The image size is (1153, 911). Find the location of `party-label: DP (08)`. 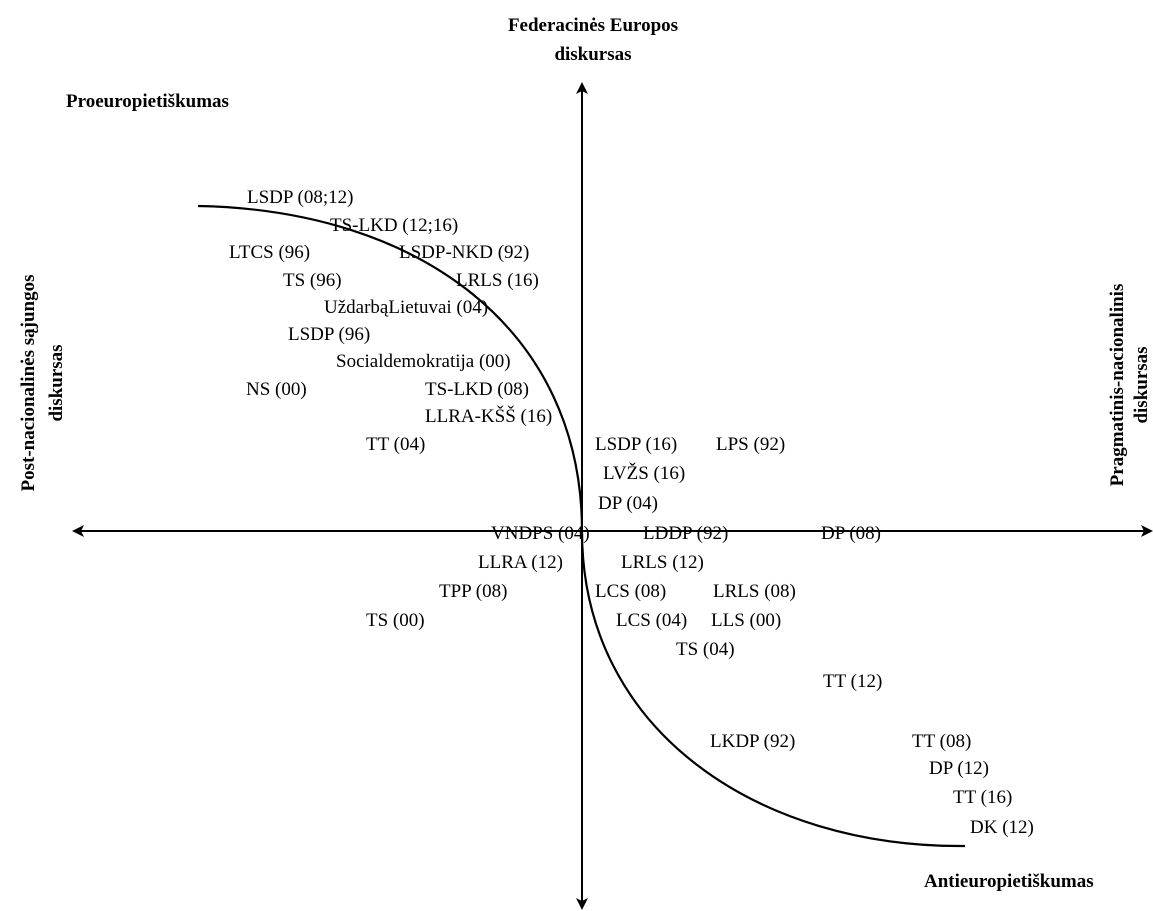

party-label: DP (08) is located at coordinates (851, 533).